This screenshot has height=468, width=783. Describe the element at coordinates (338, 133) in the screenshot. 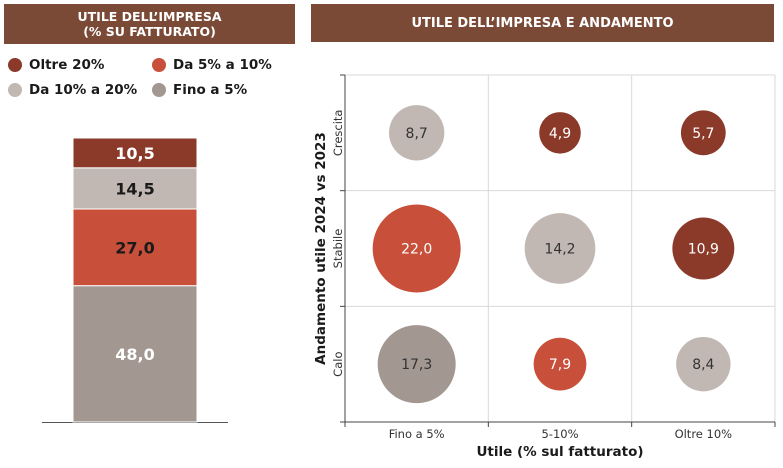

I see `y-tick-label: Crescita` at that location.